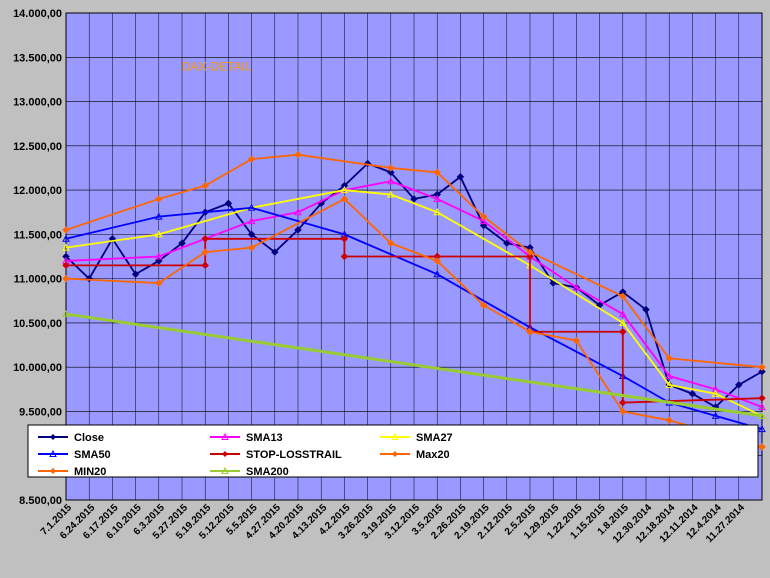  What do you see at coordinates (37, 58) in the screenshot?
I see `y-tick-label: 13.500,00` at bounding box center [37, 58].